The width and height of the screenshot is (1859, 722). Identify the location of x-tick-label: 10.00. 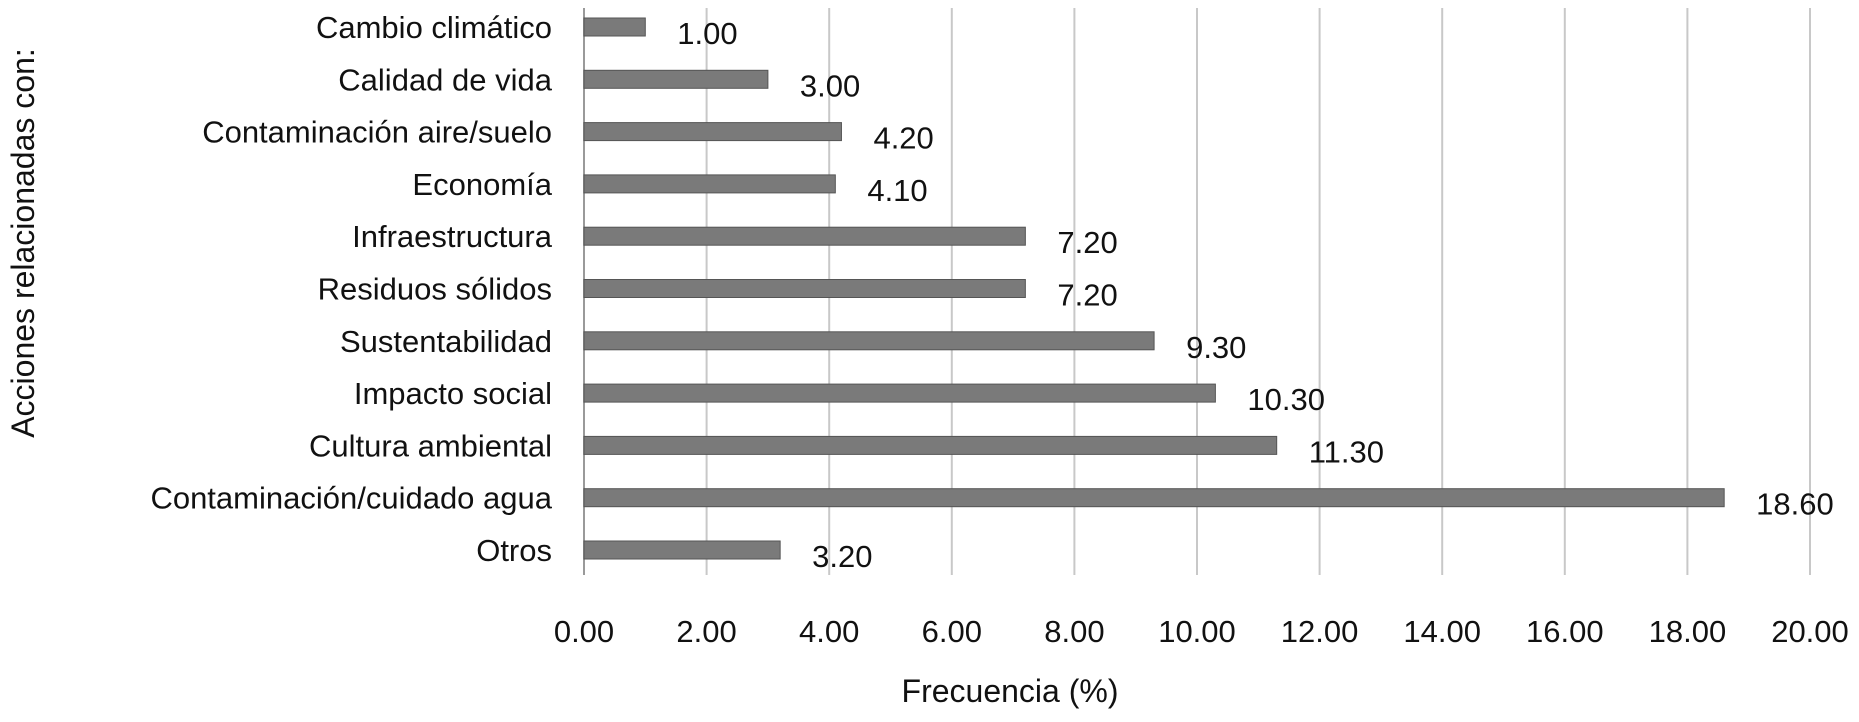
(1197, 631).